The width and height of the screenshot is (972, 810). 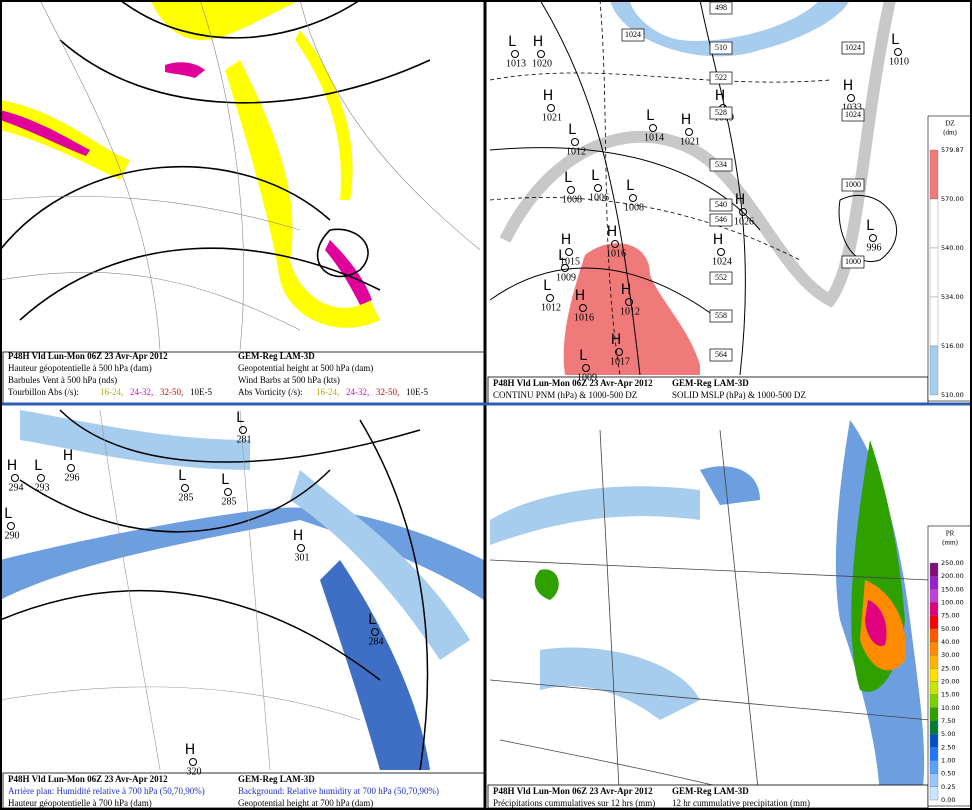 I want to click on colorbar-tick: 10.00, so click(x=950, y=708).